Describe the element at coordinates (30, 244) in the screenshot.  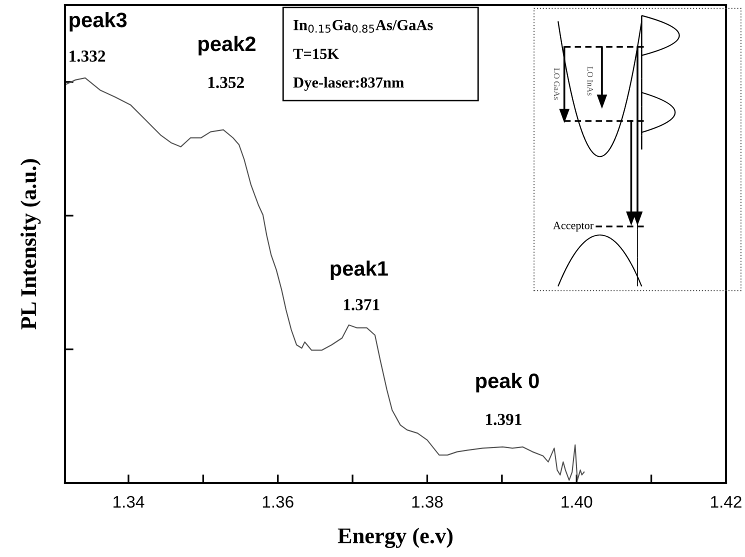
I see `y-axis-title: PL Intensity (a.u.)` at that location.